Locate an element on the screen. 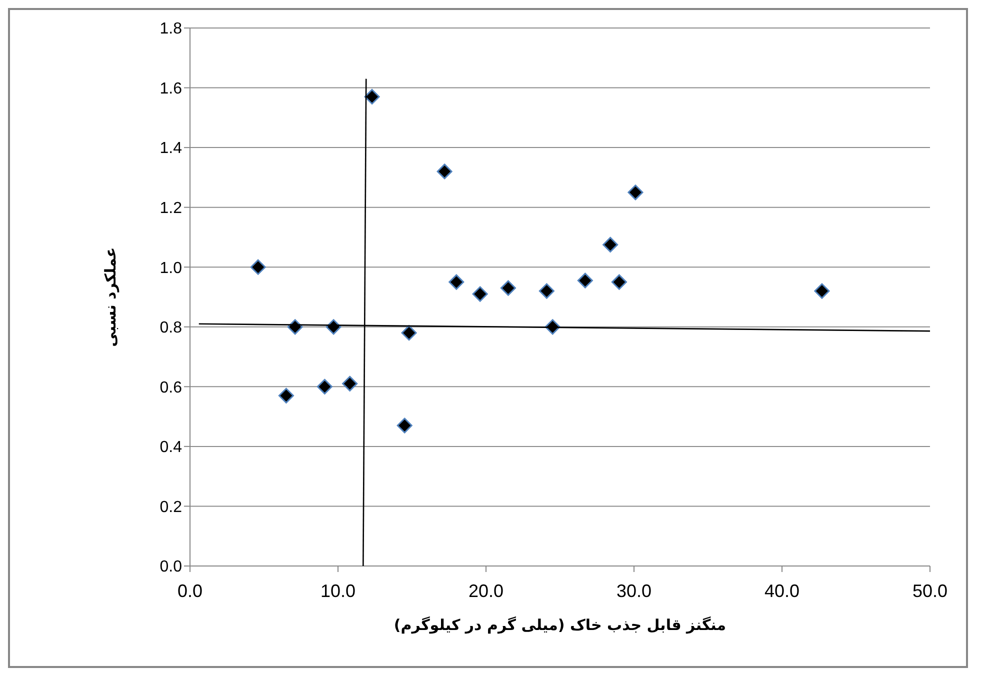 This screenshot has height=678, width=982. x-tick-label: 50.0 is located at coordinates (930, 590).